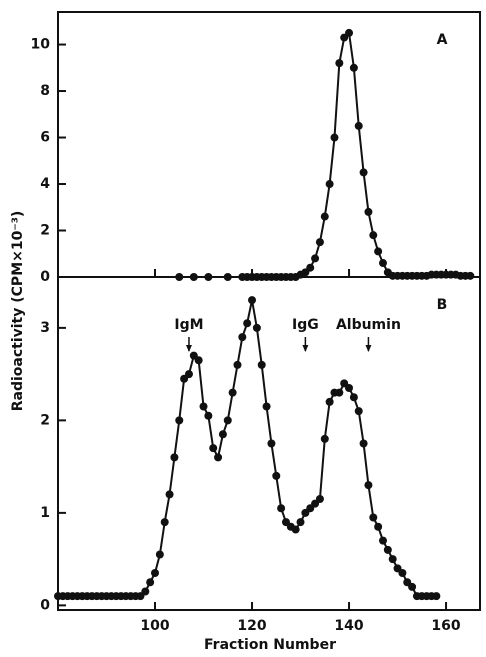 The width and height of the screenshot is (486, 657). What do you see at coordinates (18, 311) in the screenshot?
I see `y-axis-label: Radioactivity (CPM×10⁻³)` at bounding box center [18, 311].